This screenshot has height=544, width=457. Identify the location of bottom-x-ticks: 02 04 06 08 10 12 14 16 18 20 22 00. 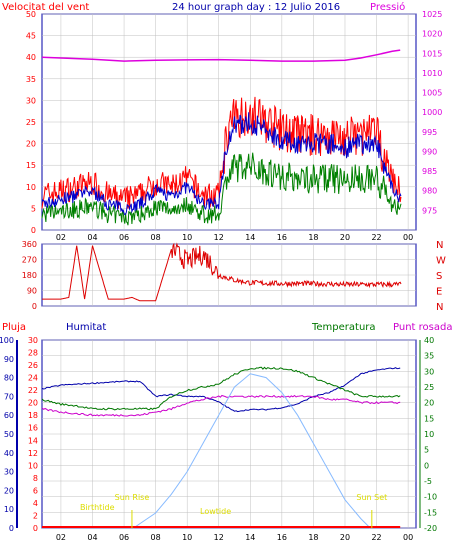
(234, 537).